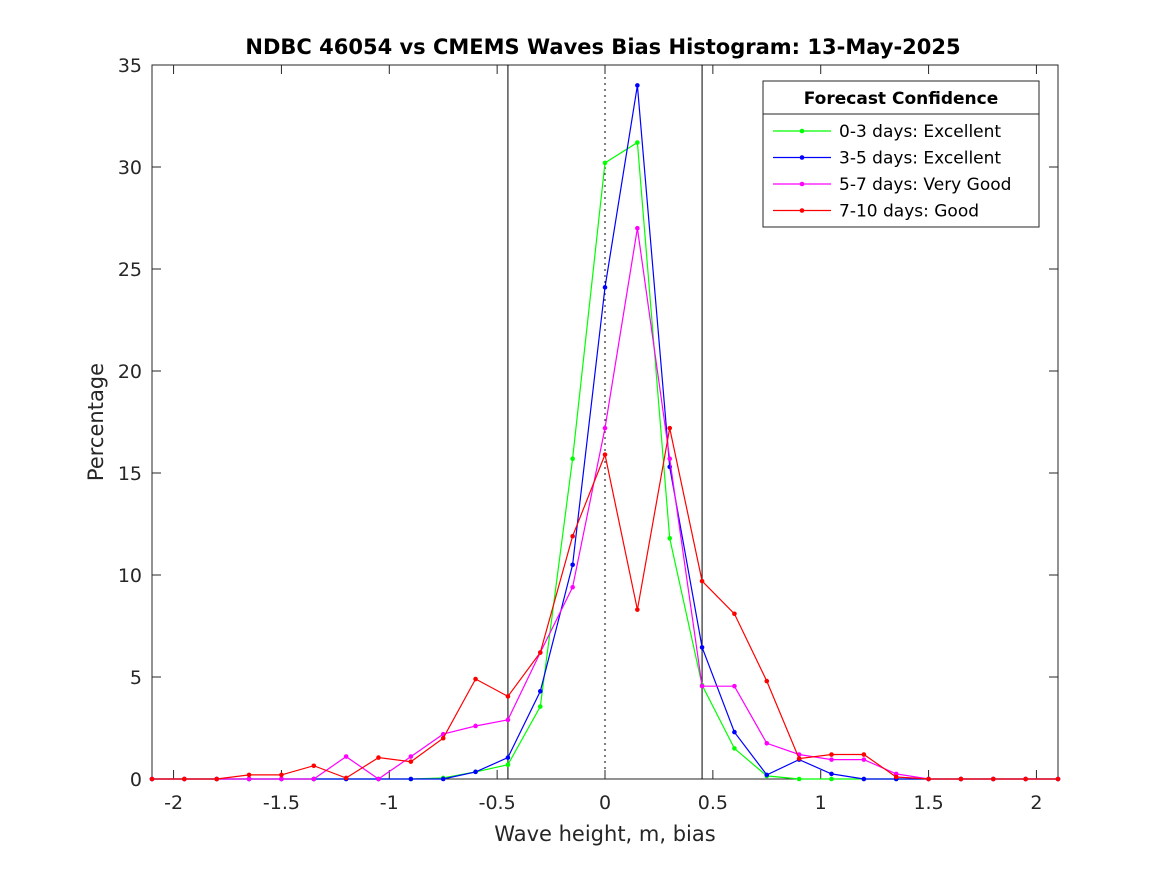  What do you see at coordinates (821, 803) in the screenshot?
I see `x-tick-label: 1` at bounding box center [821, 803].